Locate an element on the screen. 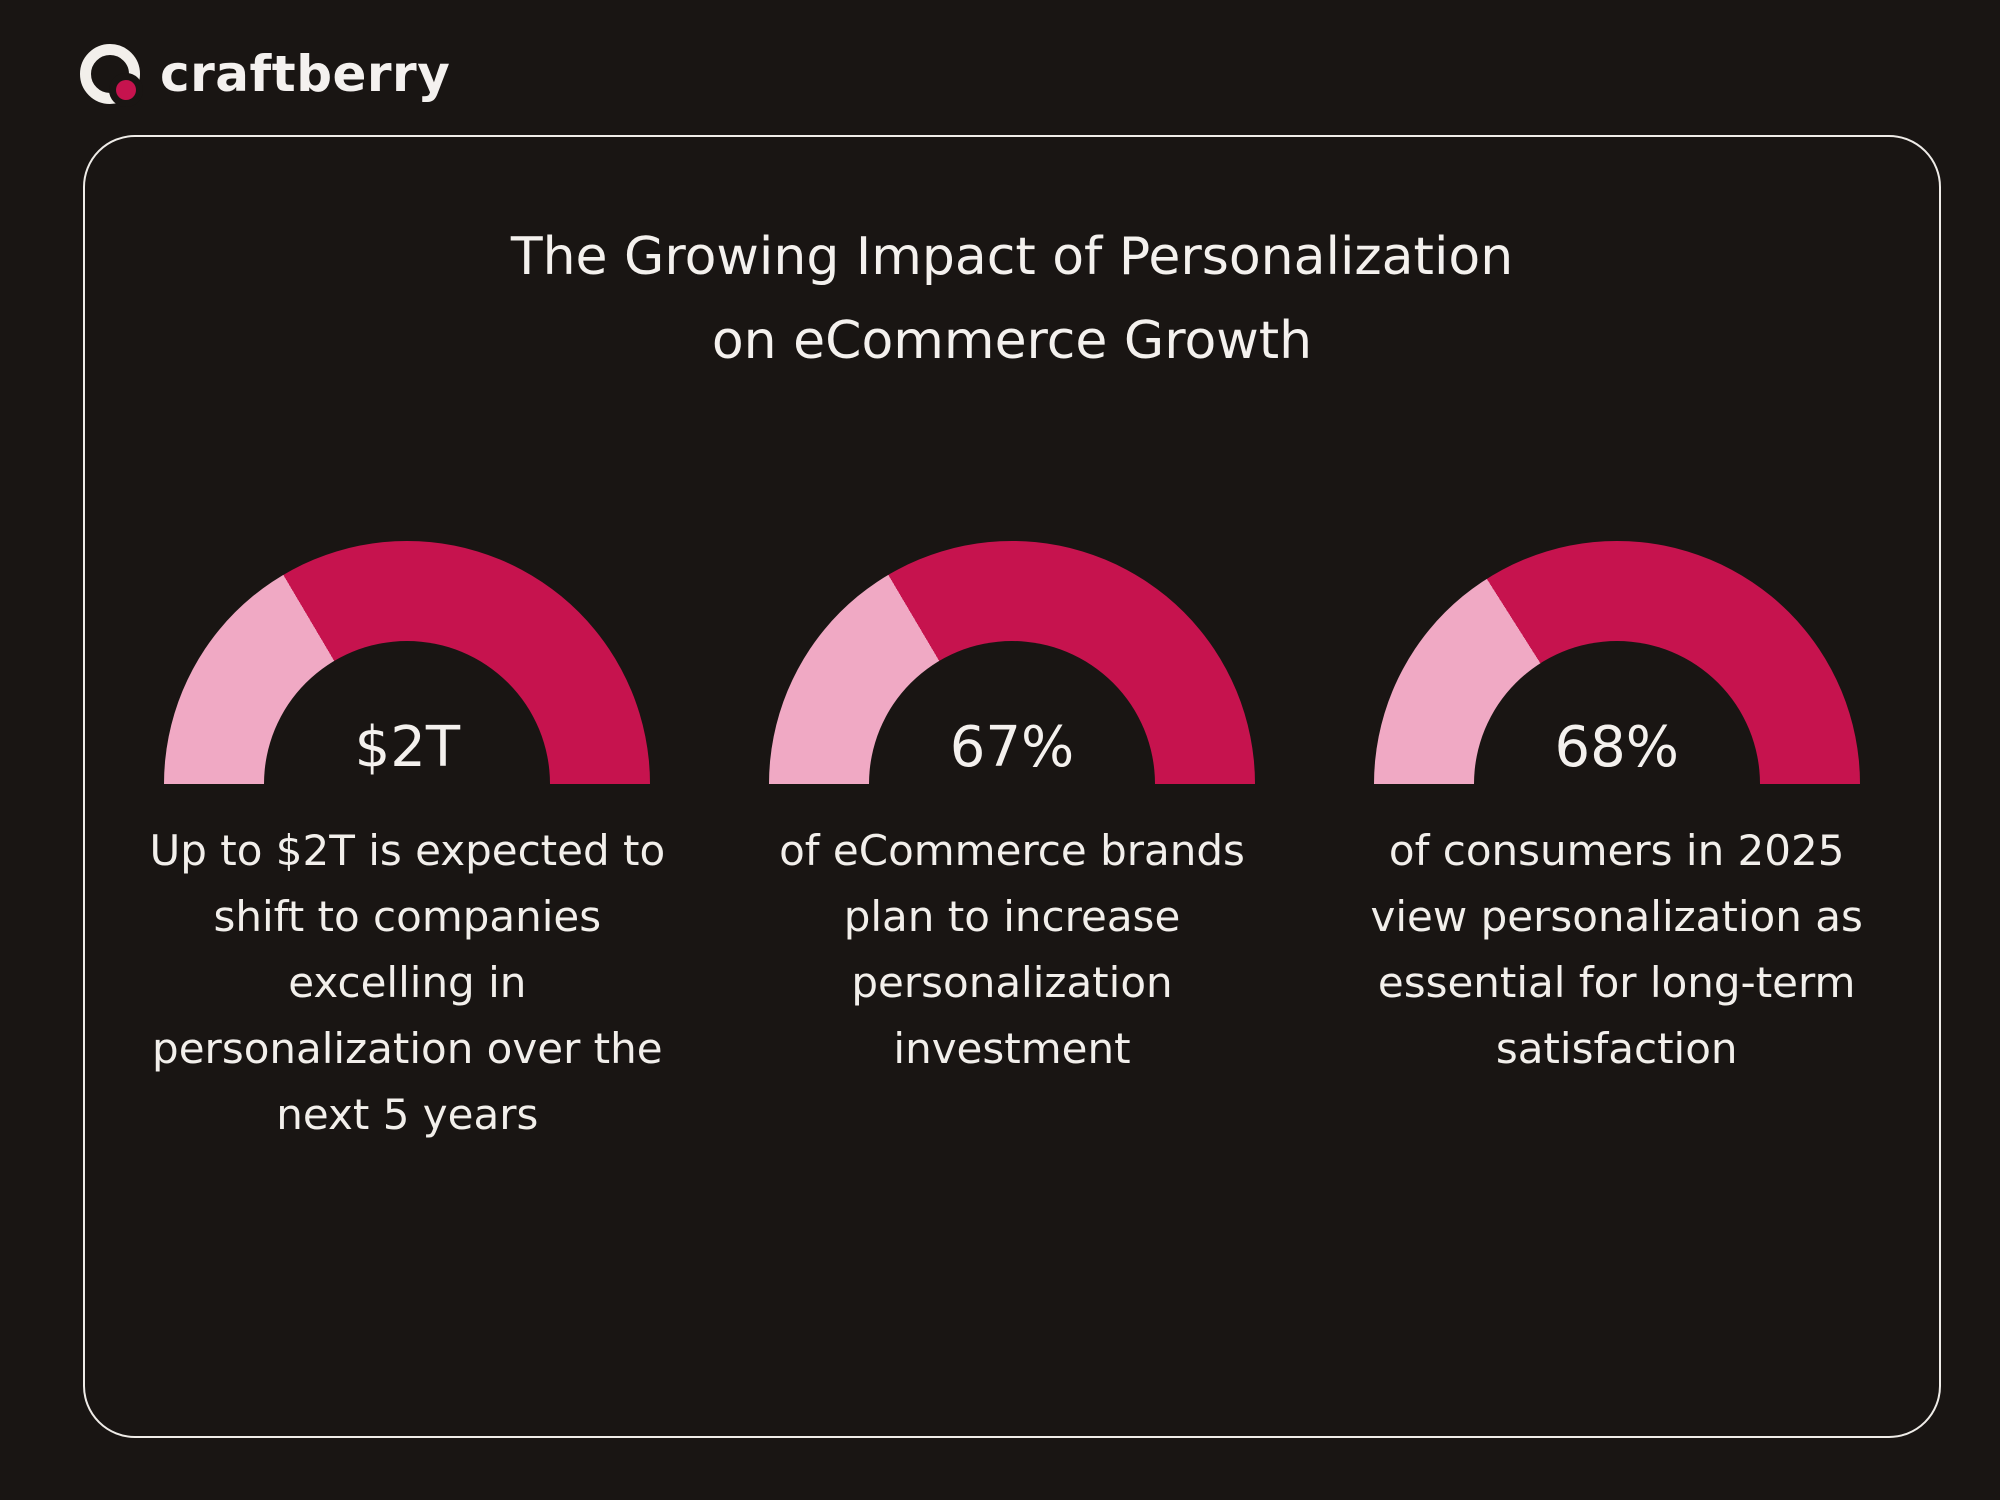  logo: craftberry is located at coordinates (265, 74).